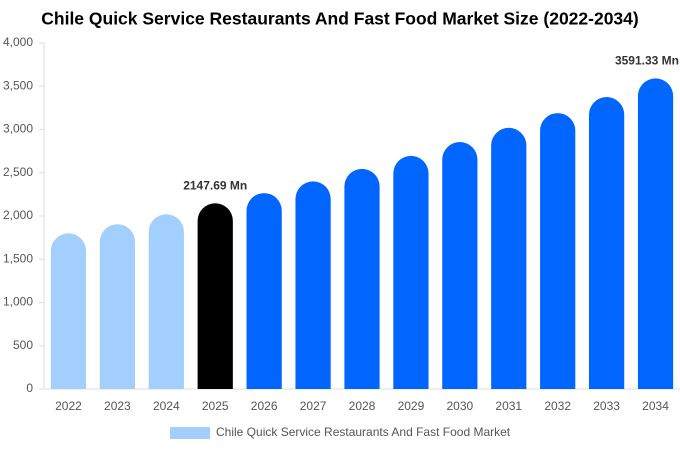  What do you see at coordinates (411, 406) in the screenshot?
I see `x-tick-label: 2029` at bounding box center [411, 406].